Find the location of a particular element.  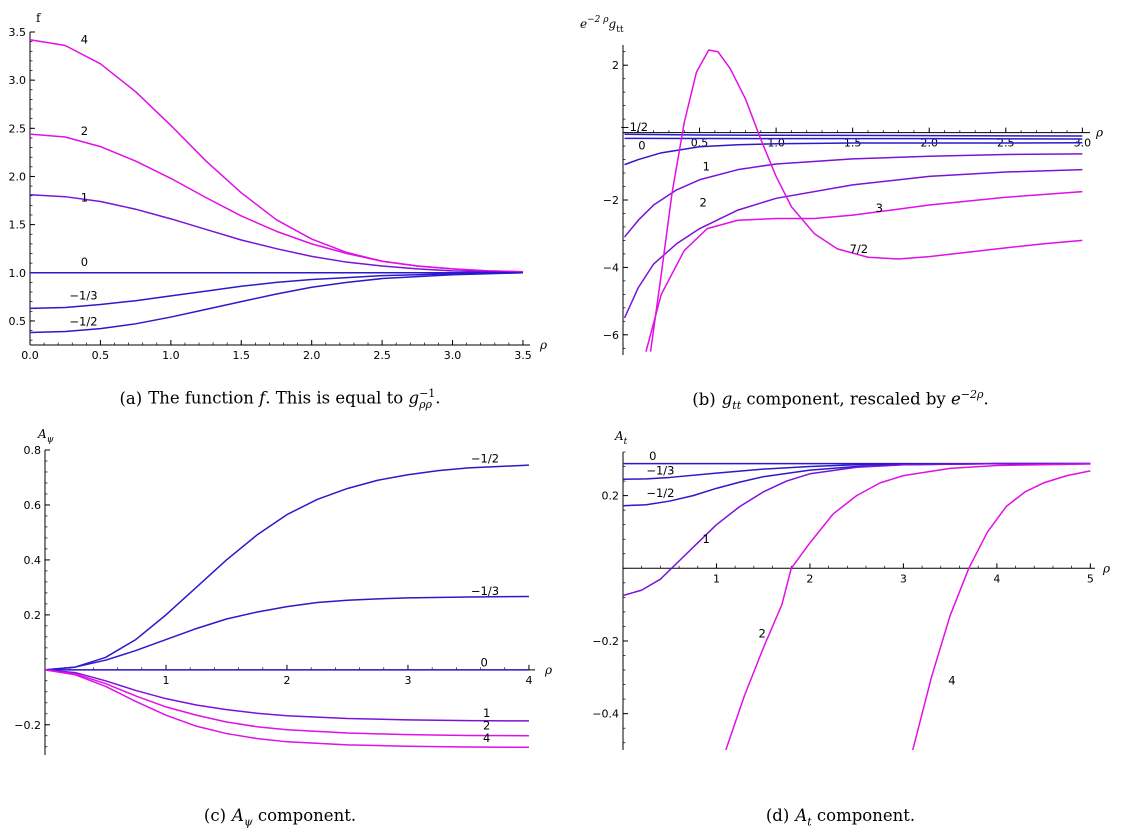

caption-a-suffix: . is located at coordinates (438, 398).